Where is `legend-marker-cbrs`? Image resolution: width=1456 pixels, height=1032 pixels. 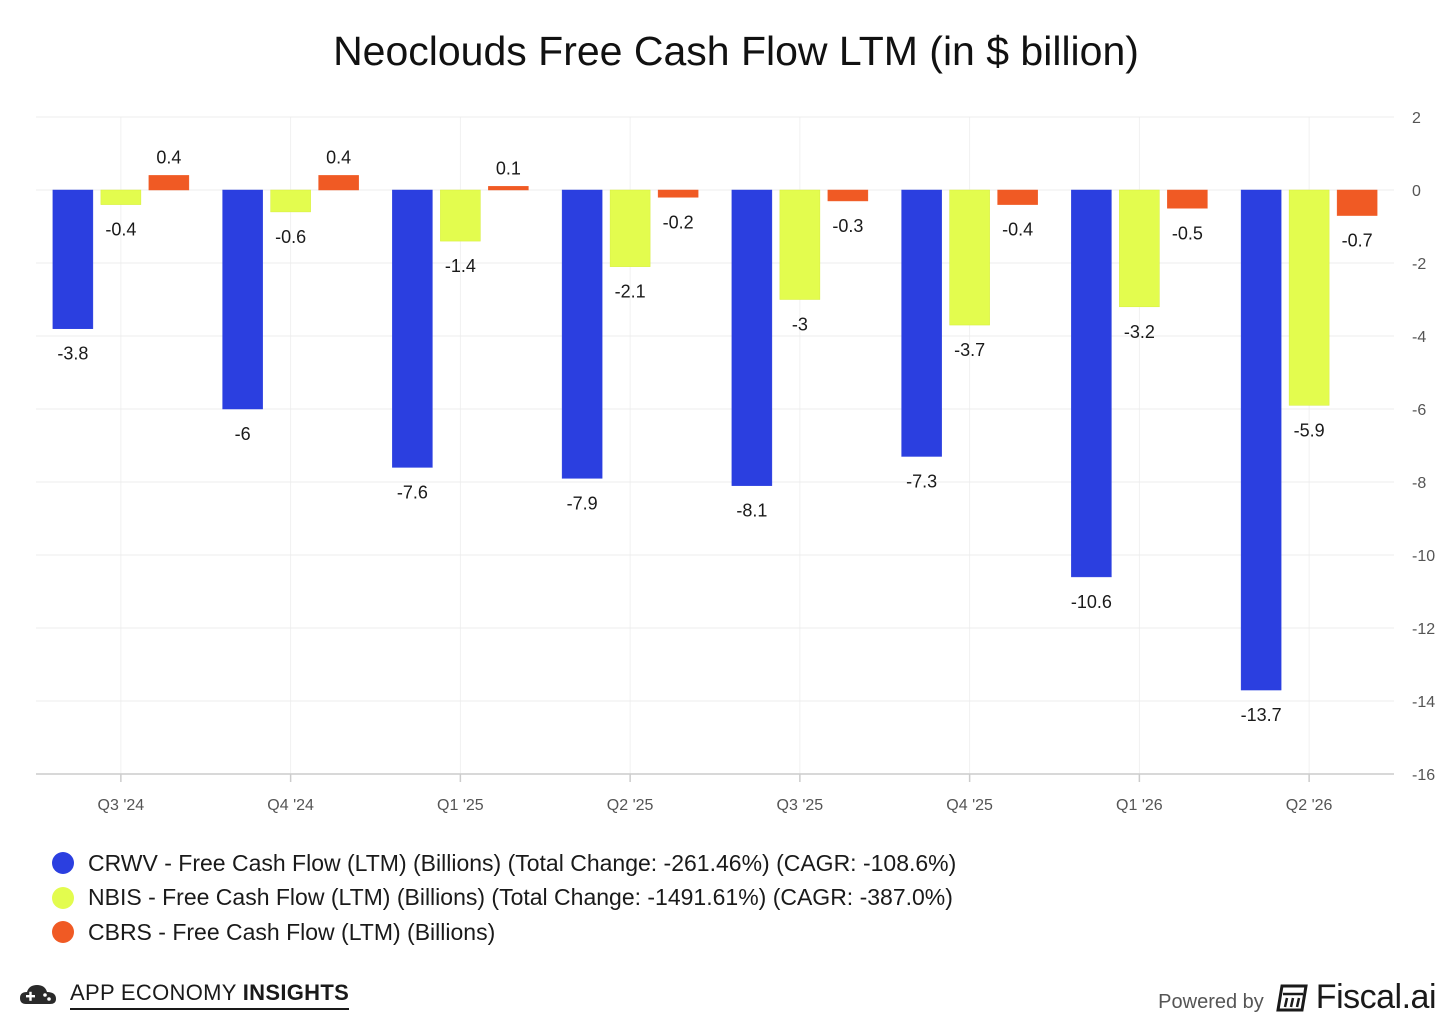 legend-marker-cbrs is located at coordinates (63, 932).